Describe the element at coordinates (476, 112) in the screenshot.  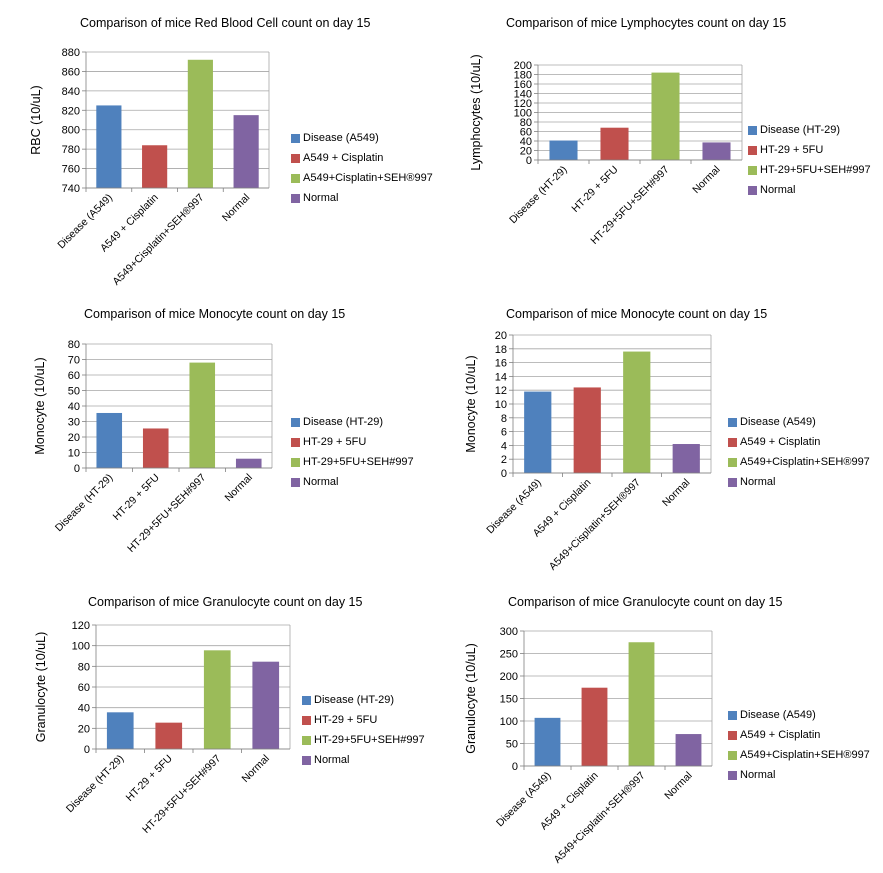
I see `y-axis-label: Lymphocytes (10/uL)` at that location.